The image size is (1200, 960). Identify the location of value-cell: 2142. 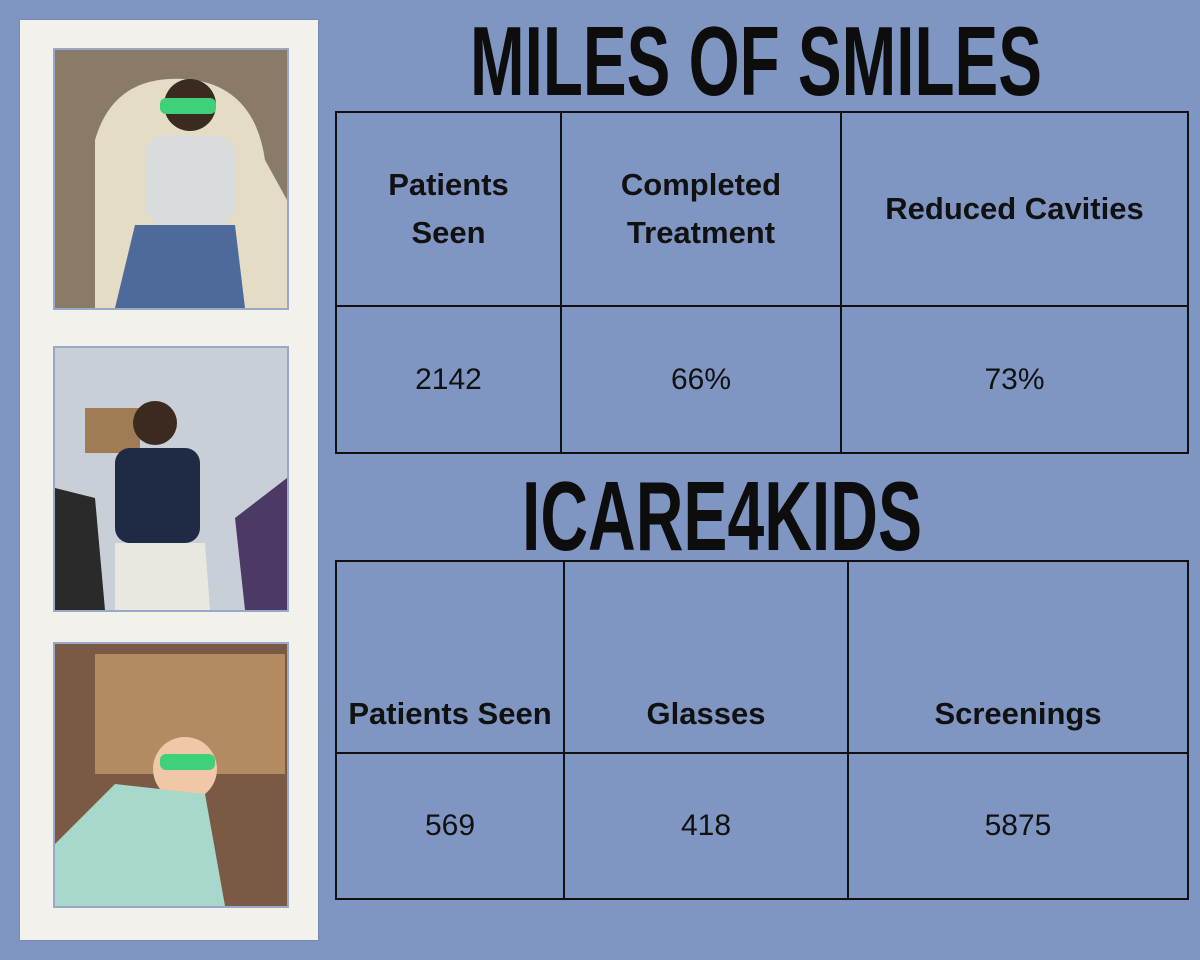
(448, 379).